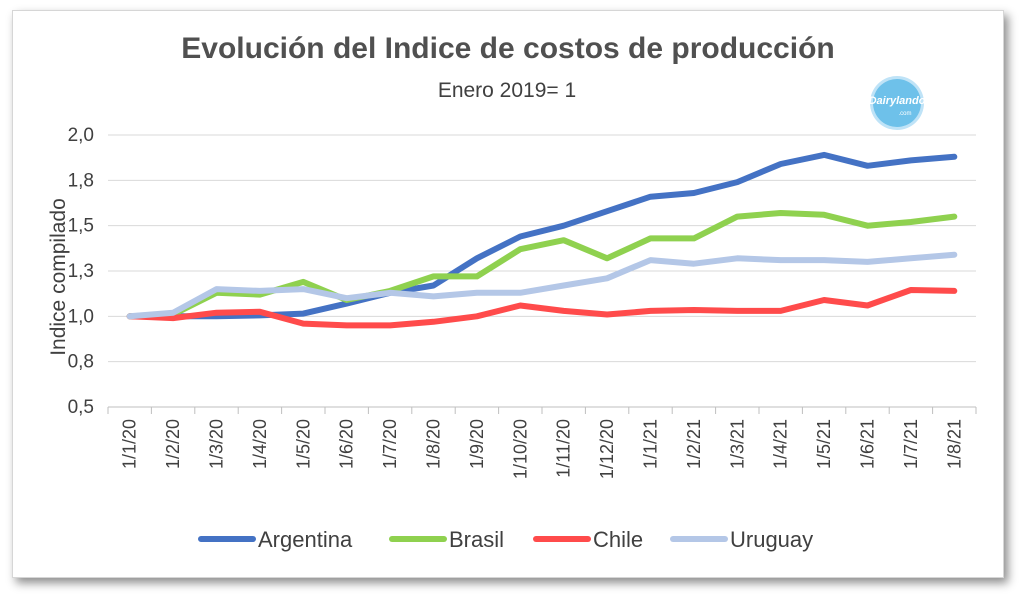  Describe the element at coordinates (618, 539) in the screenshot. I see `legend-label-chile: Chile` at that location.